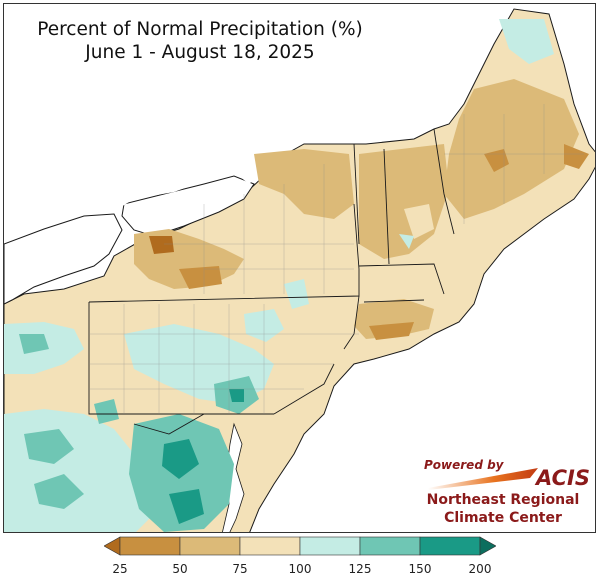 The image size is (600, 579). What do you see at coordinates (240, 569) in the screenshot?
I see `colorbar-tick-label: 75` at bounding box center [240, 569].